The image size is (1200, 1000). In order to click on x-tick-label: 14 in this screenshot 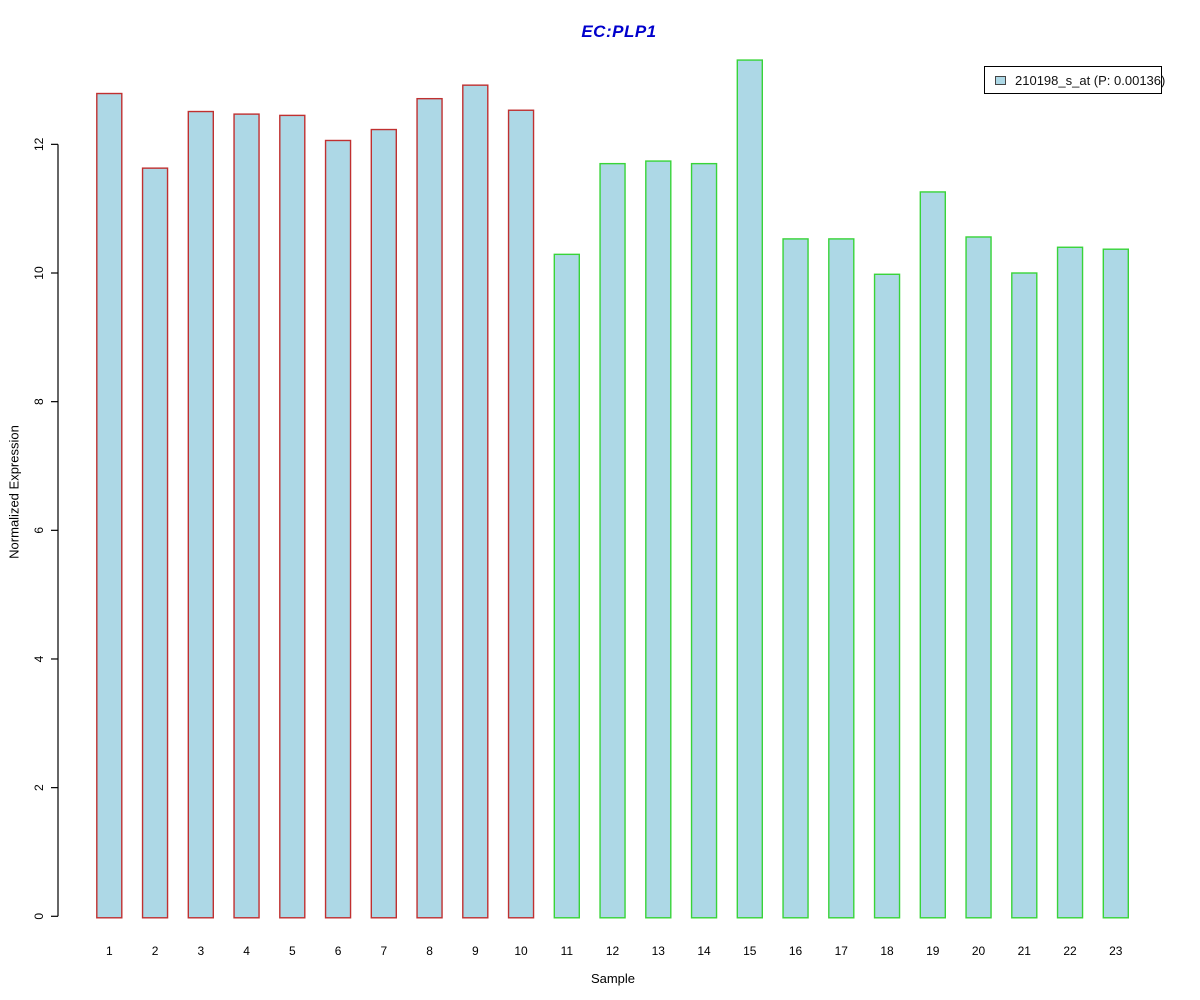, I will do `click(704, 951)`.